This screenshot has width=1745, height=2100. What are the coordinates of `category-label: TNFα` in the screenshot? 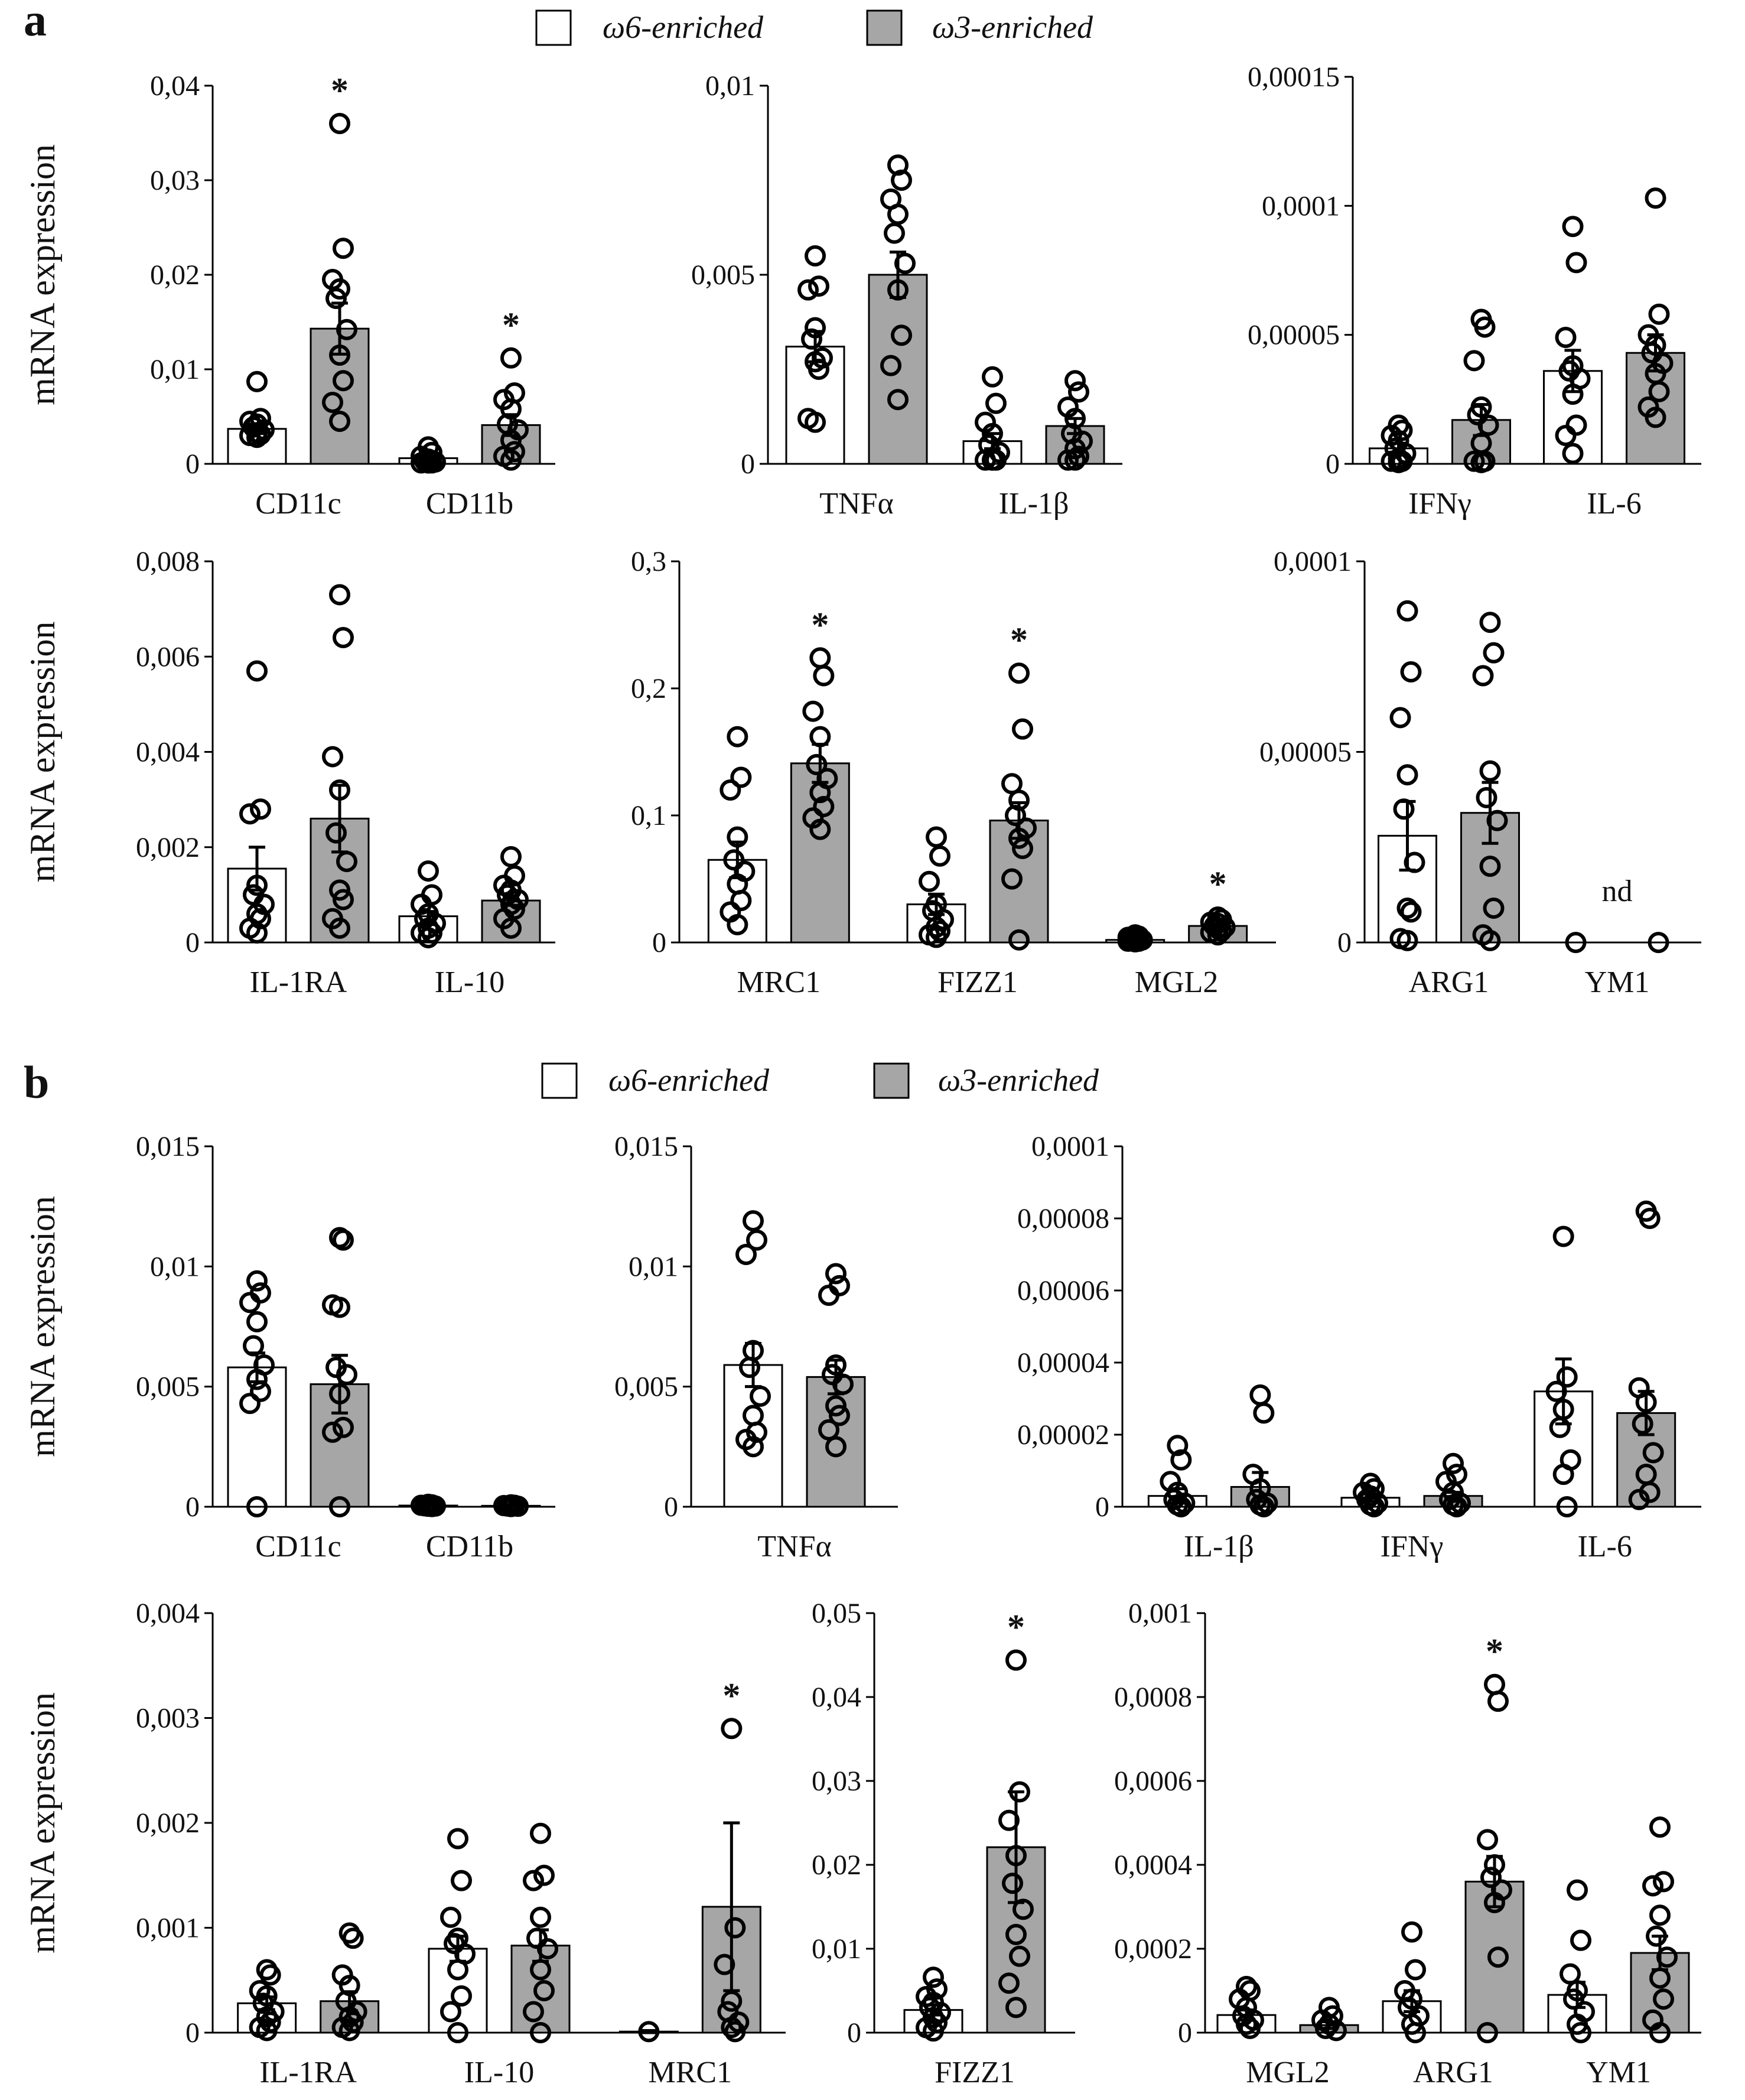 It's located at (856, 504).